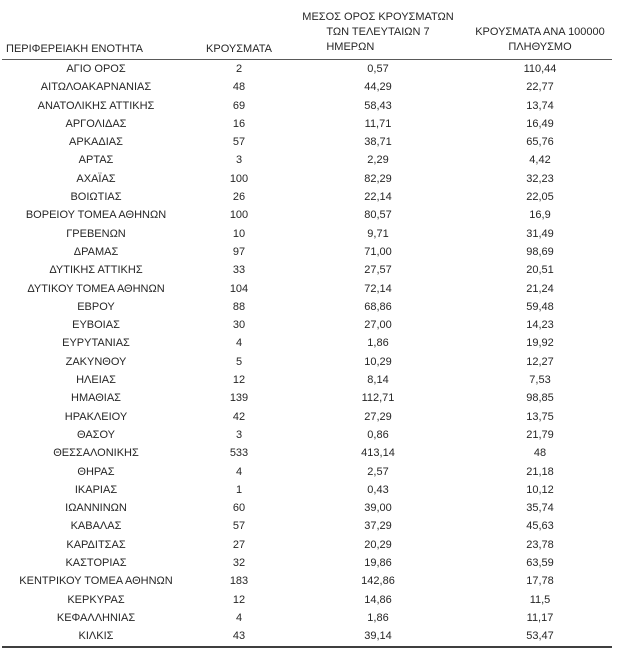  Describe the element at coordinates (96, 617) in the screenshot. I see `region-cell: ΚΕΦΑΛΛΗΝΙΑΣ` at that location.